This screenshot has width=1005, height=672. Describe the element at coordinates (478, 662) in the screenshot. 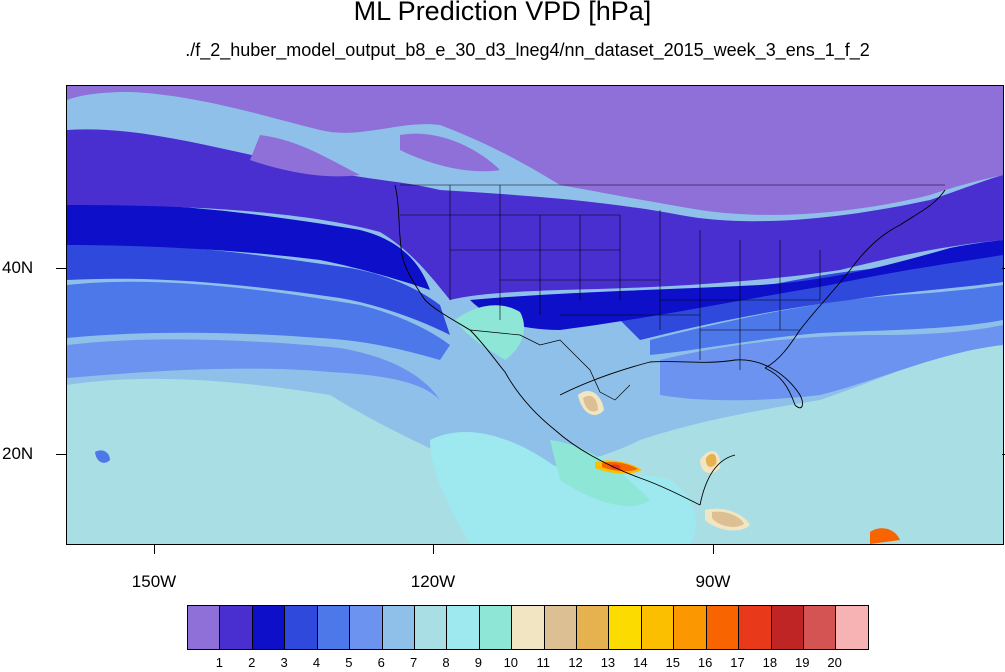

I see `colorbar-label: 9` at that location.